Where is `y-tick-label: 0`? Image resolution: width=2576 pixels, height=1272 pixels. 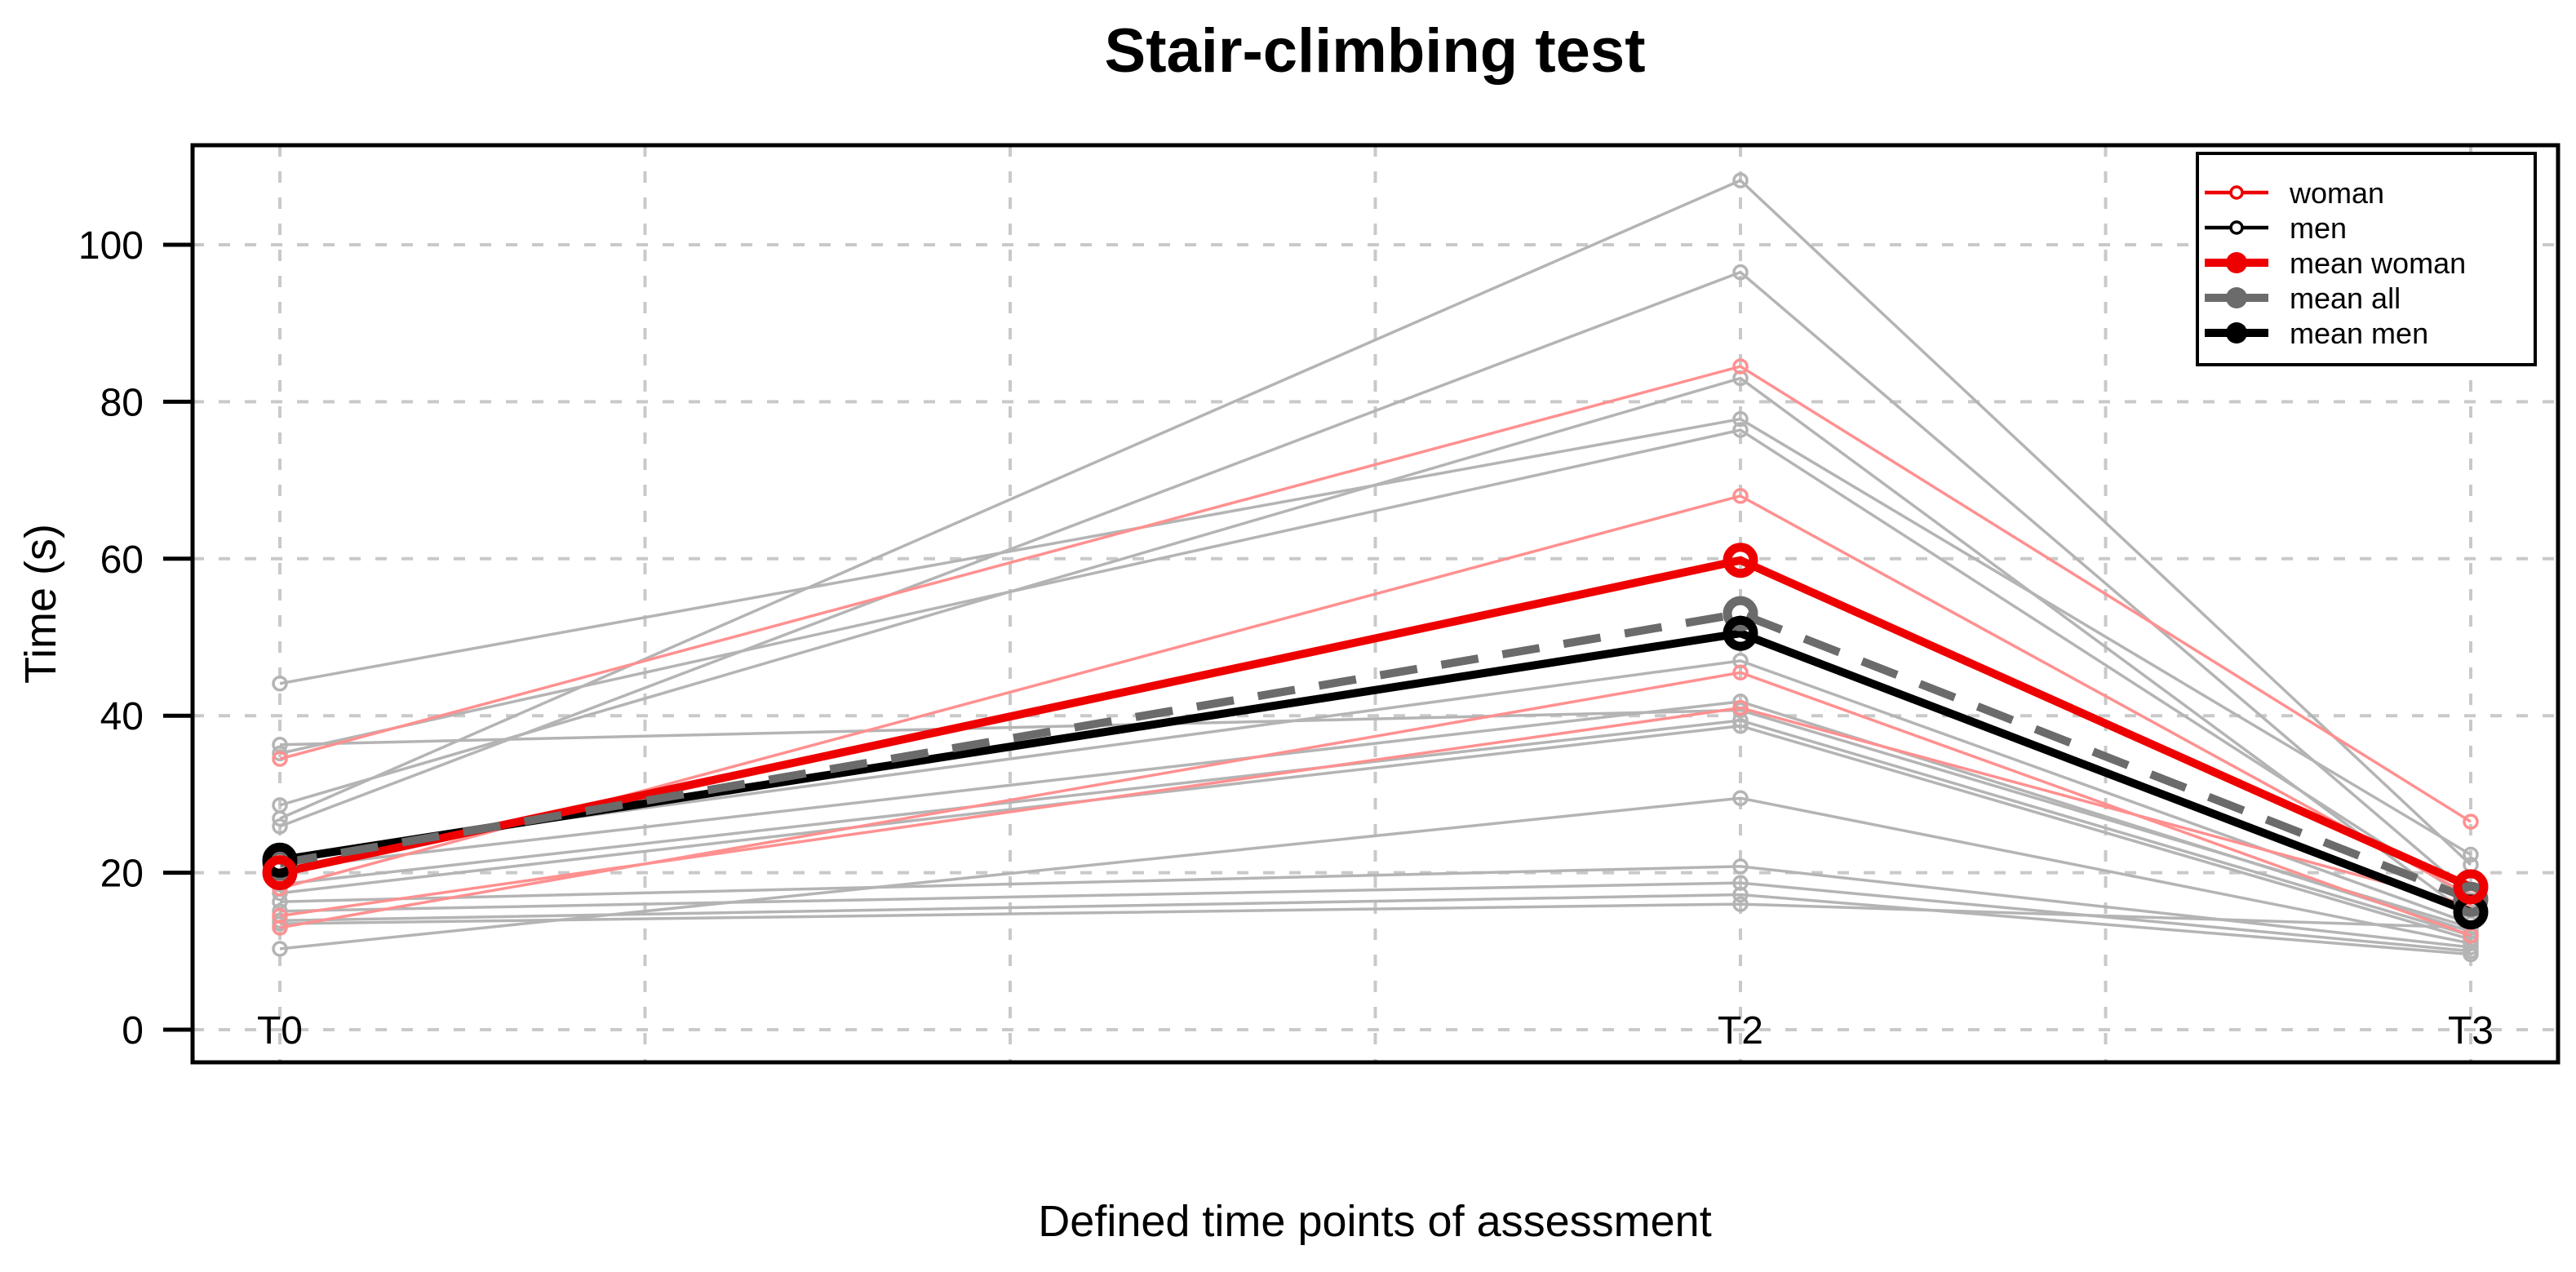 y-tick-label: 0 is located at coordinates (133, 1031).